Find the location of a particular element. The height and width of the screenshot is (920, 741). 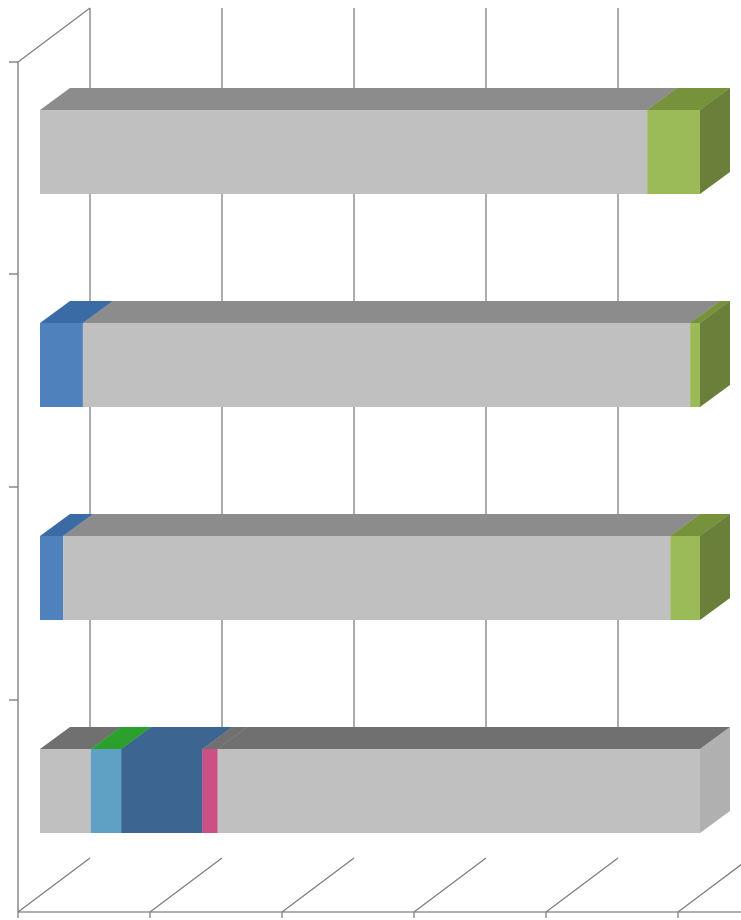

bar-3-segment-2-top is located at coordinates (177, 738).